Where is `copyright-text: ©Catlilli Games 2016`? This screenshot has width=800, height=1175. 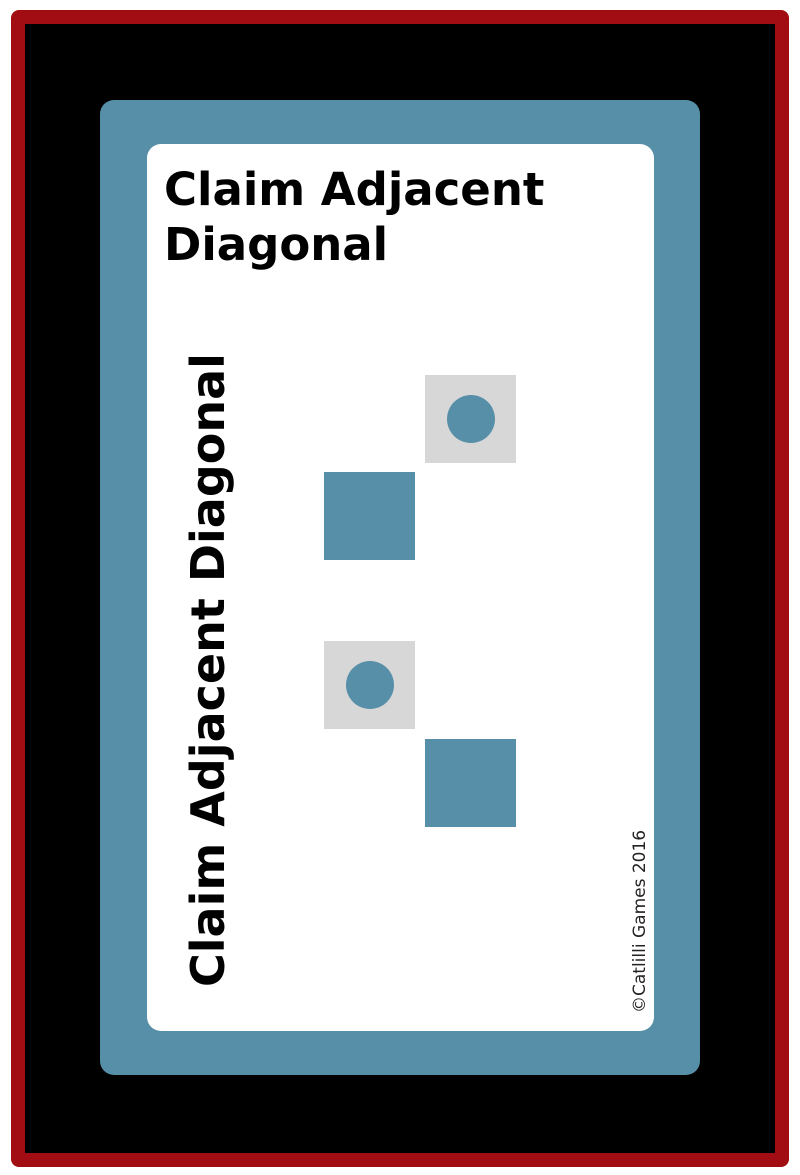
copyright-text: ©Catlilli Games 2016 is located at coordinates (640, 921).